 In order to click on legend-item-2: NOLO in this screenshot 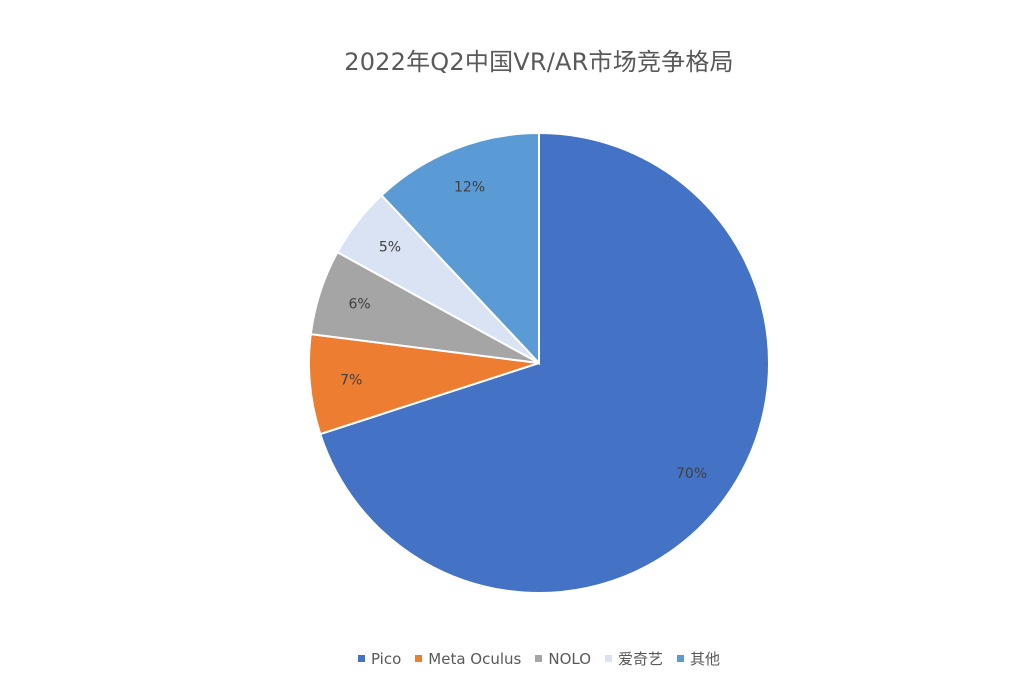, I will do `click(563, 659)`.